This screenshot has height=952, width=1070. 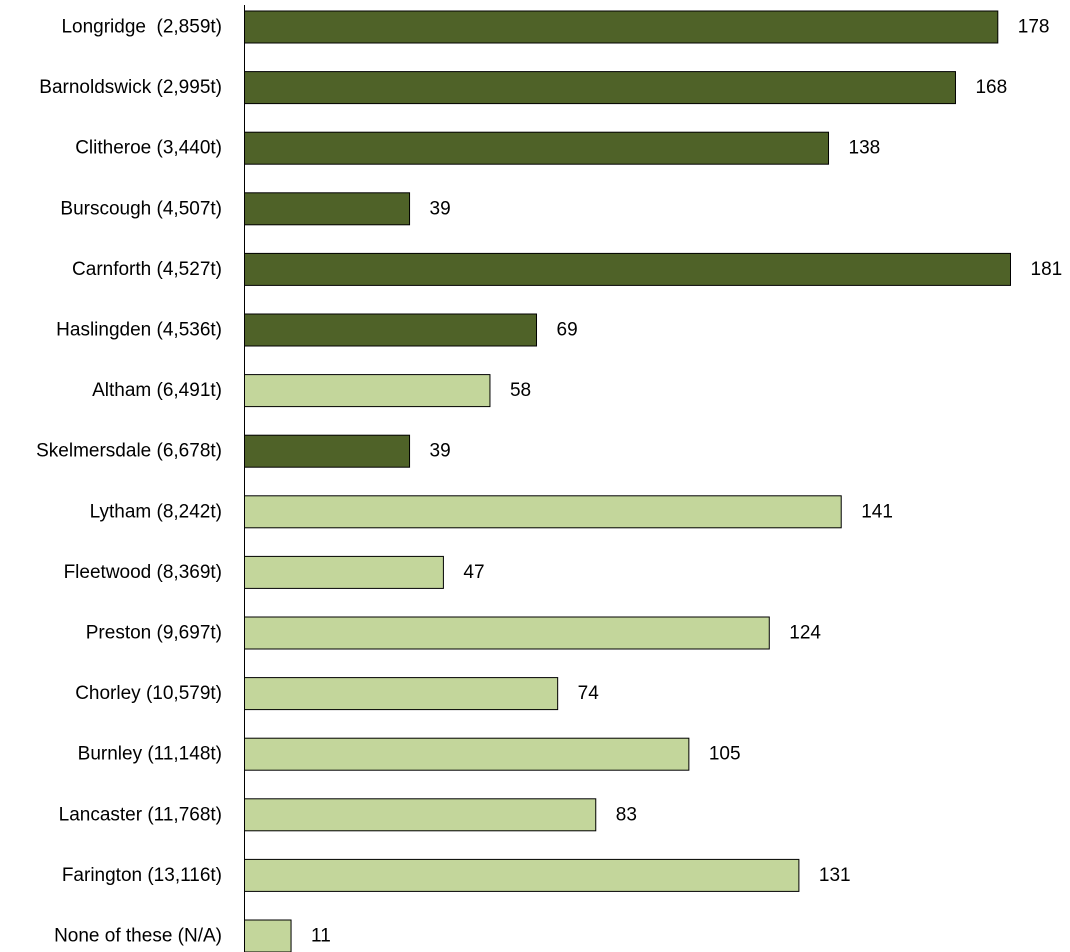 I want to click on category-label: Burscough (4,507t), so click(x=141, y=208).